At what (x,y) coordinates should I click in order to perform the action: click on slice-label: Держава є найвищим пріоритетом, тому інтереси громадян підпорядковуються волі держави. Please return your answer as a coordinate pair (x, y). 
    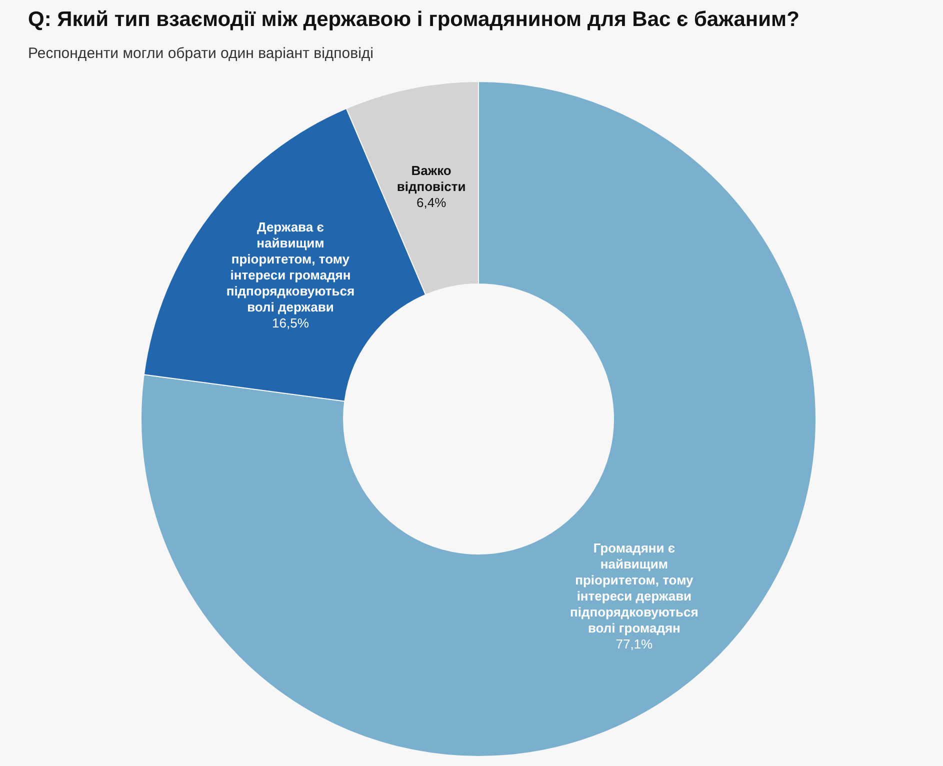
    Looking at the image, I should click on (290, 267).